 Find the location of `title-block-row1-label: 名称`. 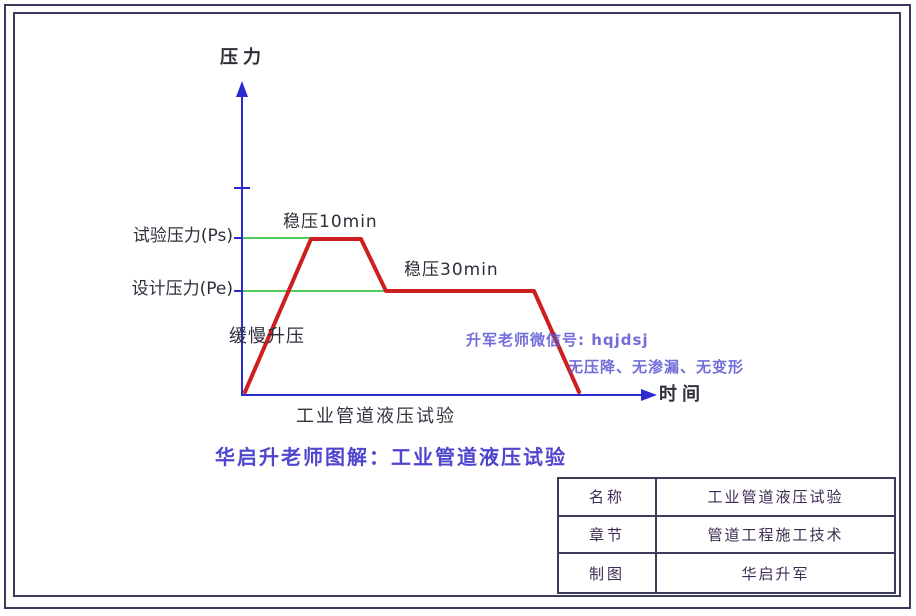

title-block-row1-label: 名称 is located at coordinates (608, 498).